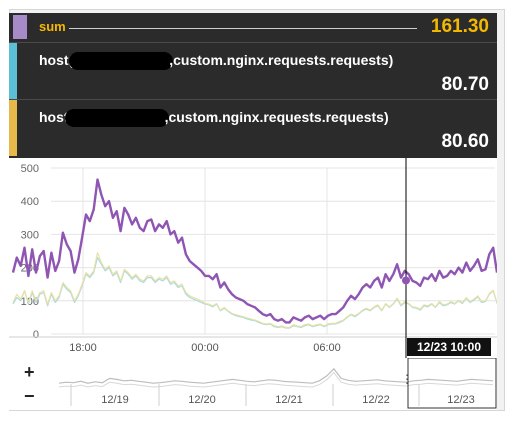 The width and height of the screenshot is (514, 425). What do you see at coordinates (281, 60) in the screenshot?
I see `host-1-label-suffix: ,custom.nginx.requests.requests)` at bounding box center [281, 60].